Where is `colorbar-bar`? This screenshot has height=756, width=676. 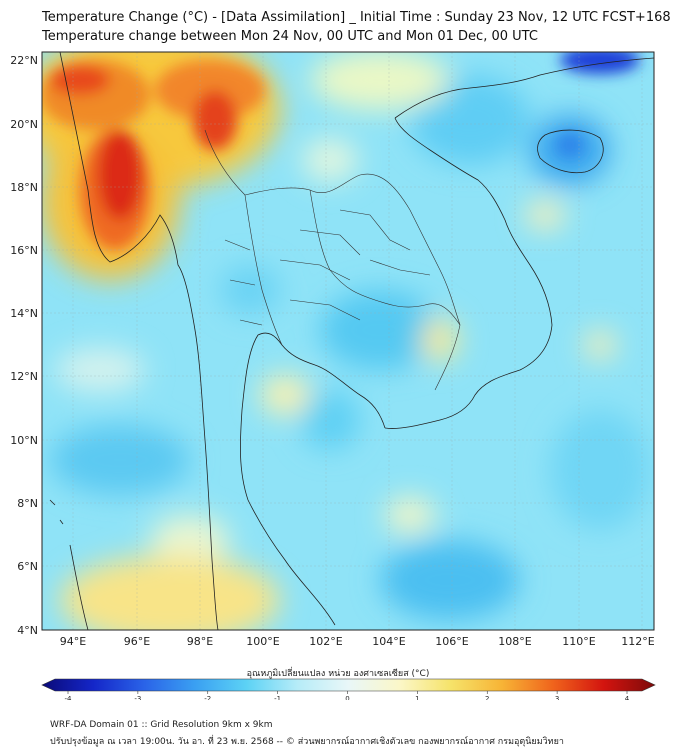 colorbar-bar is located at coordinates (348, 685).